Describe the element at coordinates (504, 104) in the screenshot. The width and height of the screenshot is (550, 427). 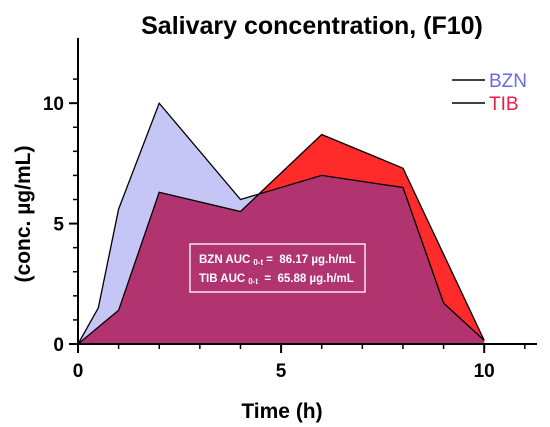
I see `legend-tib-label: TIB` at that location.